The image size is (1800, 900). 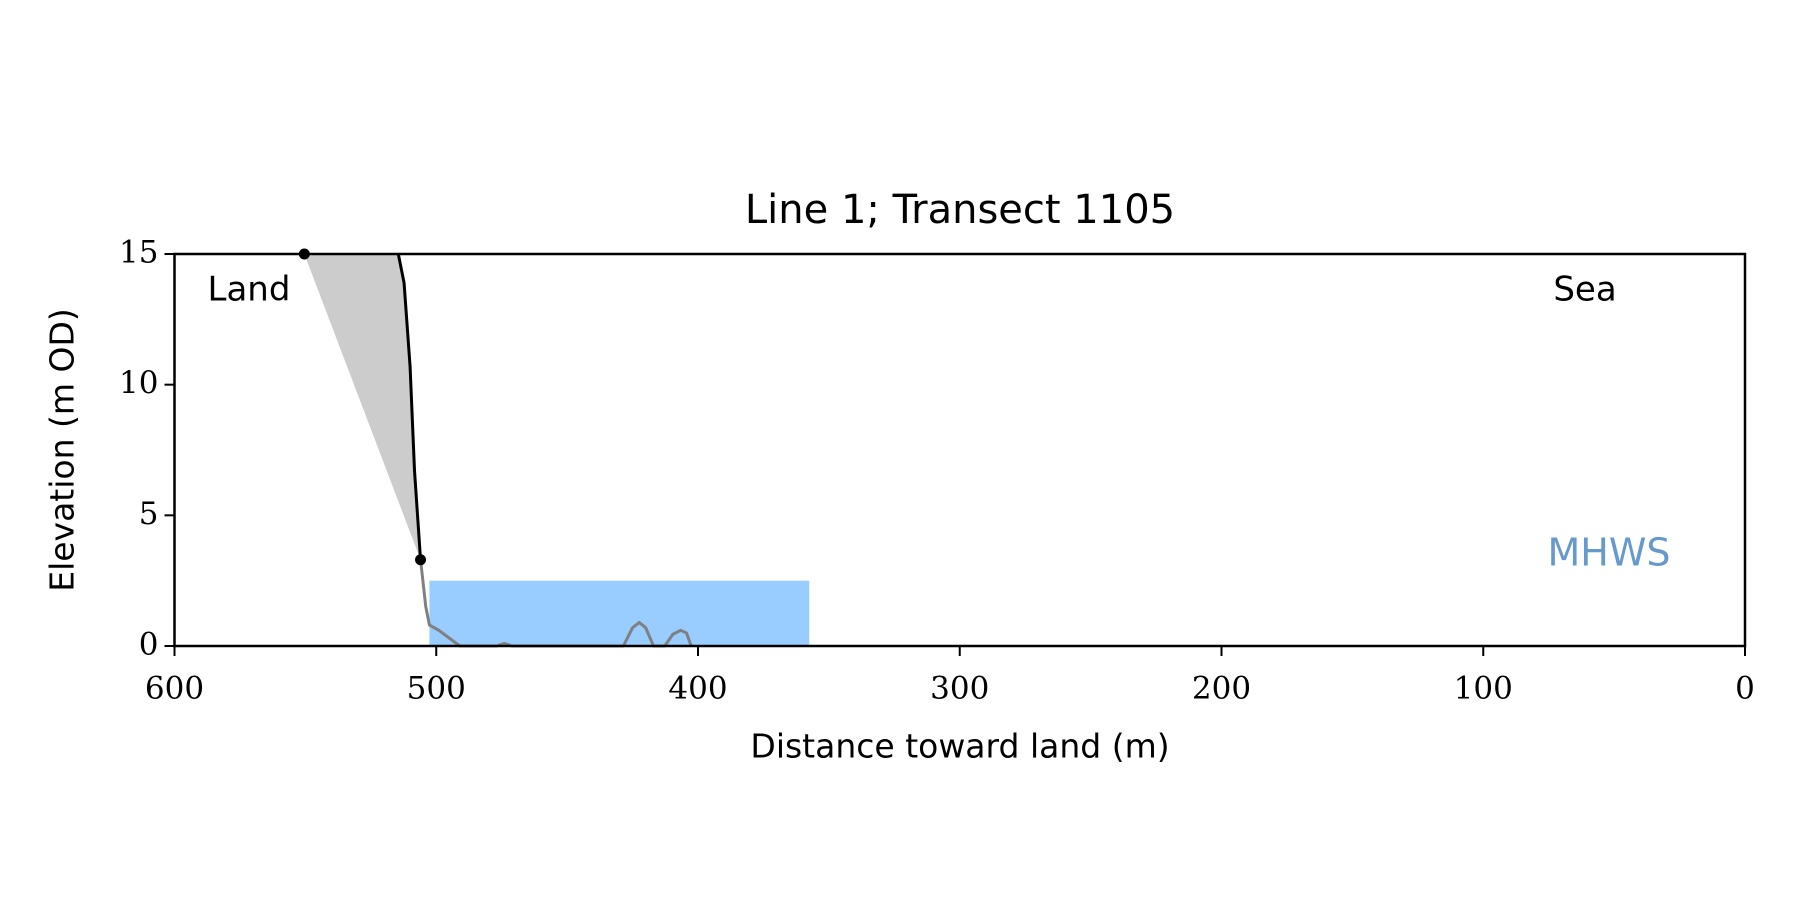 What do you see at coordinates (960, 210) in the screenshot?
I see `chart-title: Line 1; Transect 1105` at bounding box center [960, 210].